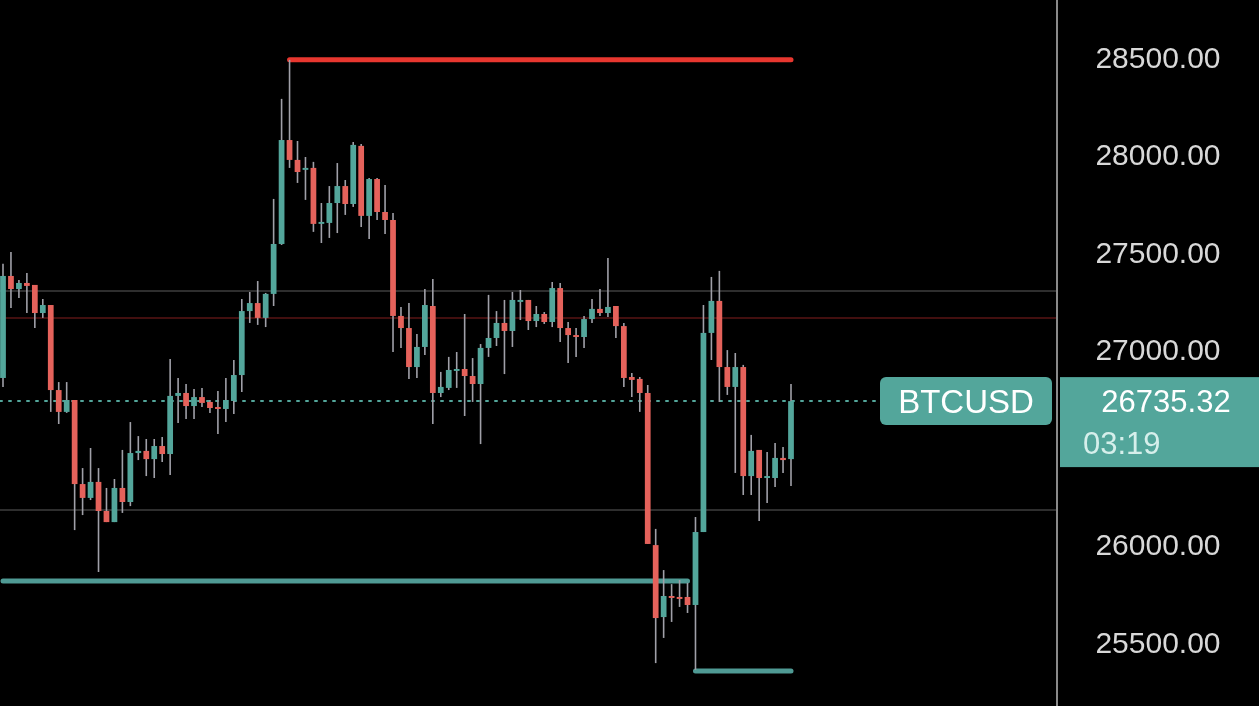 This screenshot has height=706, width=1259. Describe the element at coordinates (1158, 252) in the screenshot. I see `y-tick-label: 27500.00` at that location.